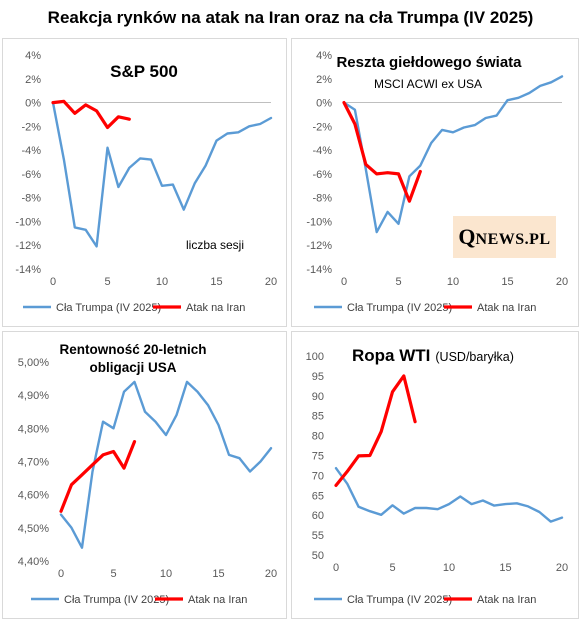 Image resolution: width=581 pixels, height=621 pixels. What do you see at coordinates (467, 236) in the screenshot?
I see `logo-letter: Q` at bounding box center [467, 236].